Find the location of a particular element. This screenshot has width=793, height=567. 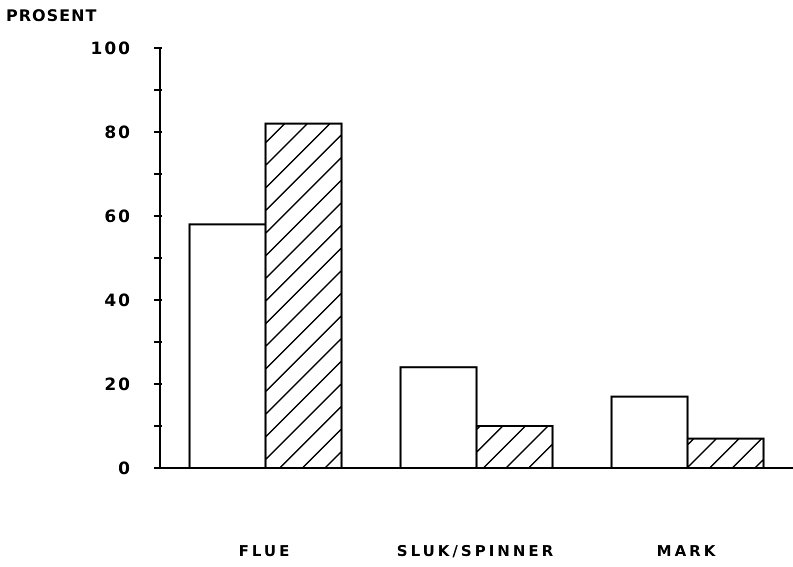

y-tick-label: 60 is located at coordinates (118, 217).